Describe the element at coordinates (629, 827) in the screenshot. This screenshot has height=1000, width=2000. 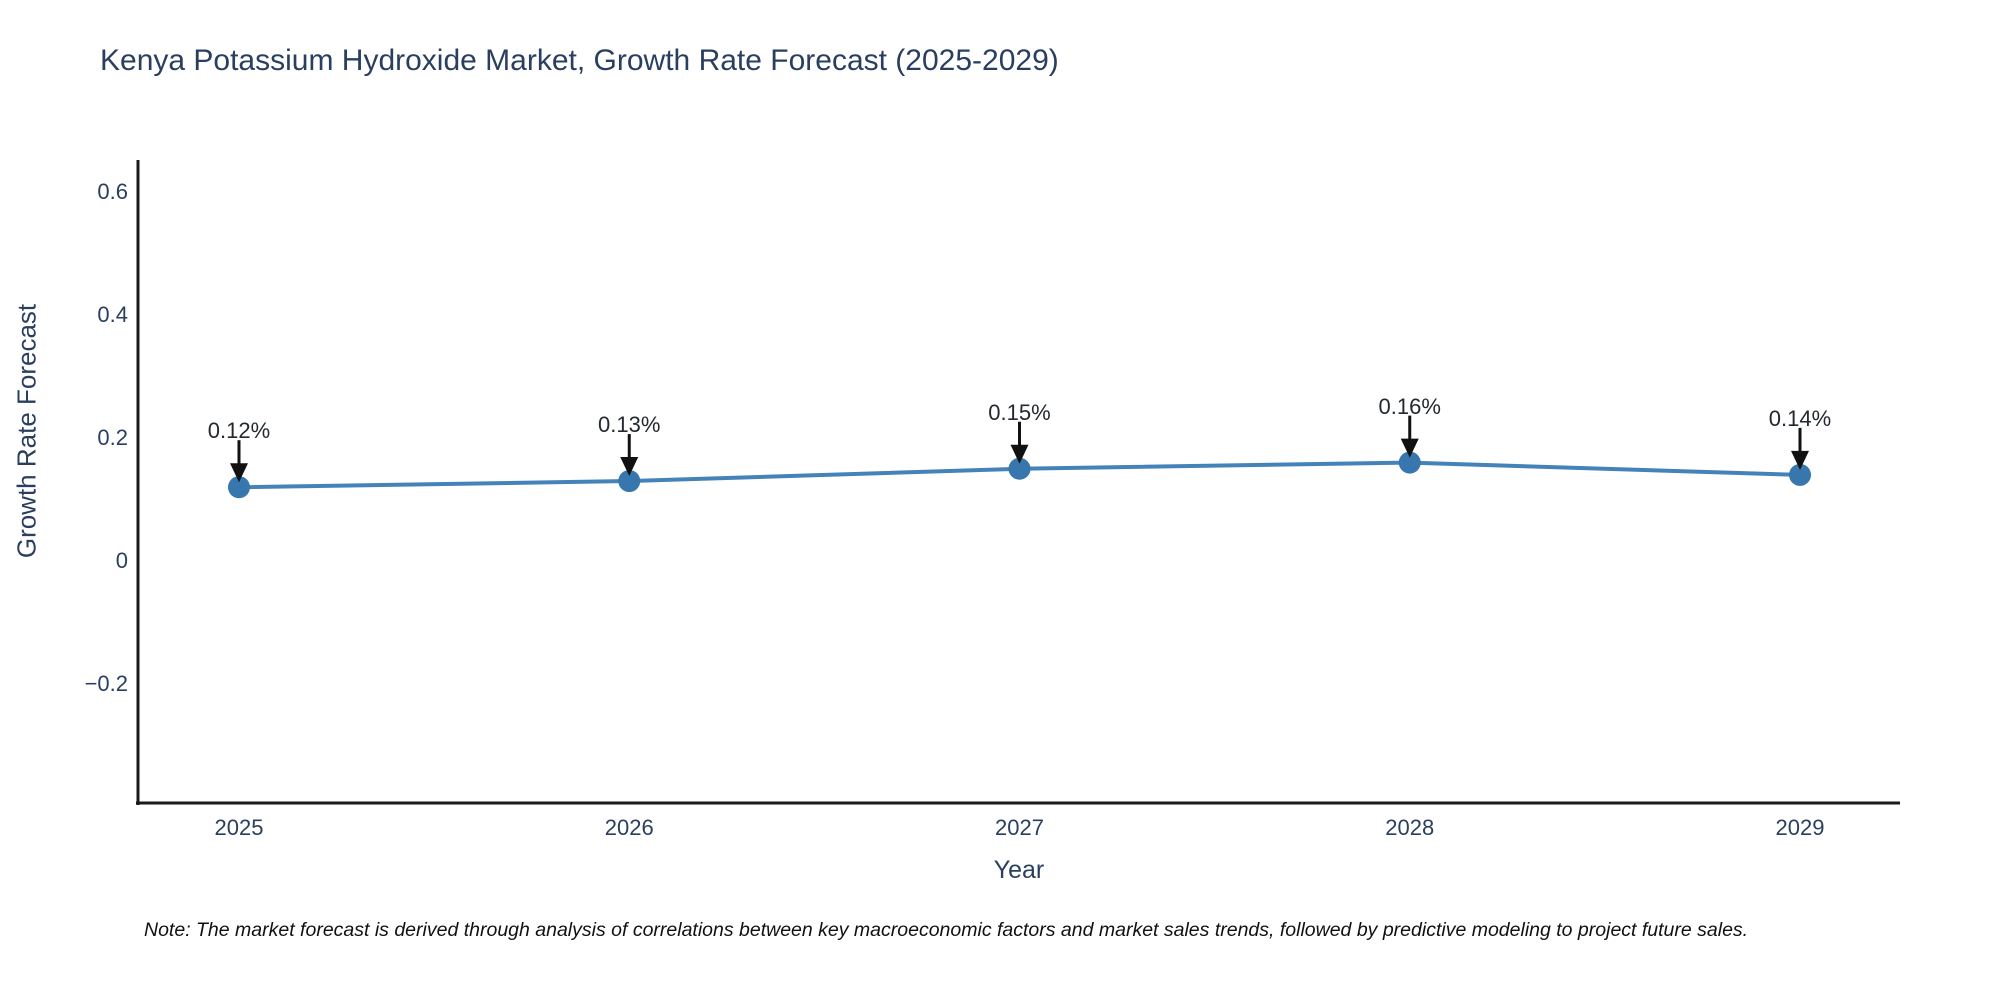
I see `x-tick-label: 2026` at that location.